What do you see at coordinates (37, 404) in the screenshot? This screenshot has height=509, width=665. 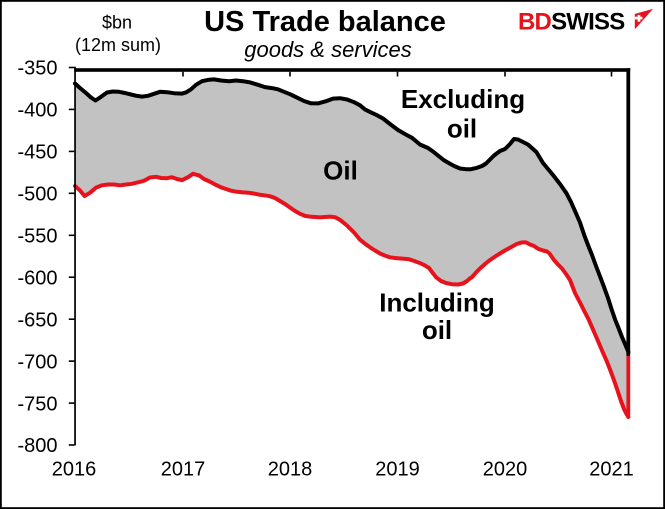 I see `svg-text: -750` at bounding box center [37, 404].